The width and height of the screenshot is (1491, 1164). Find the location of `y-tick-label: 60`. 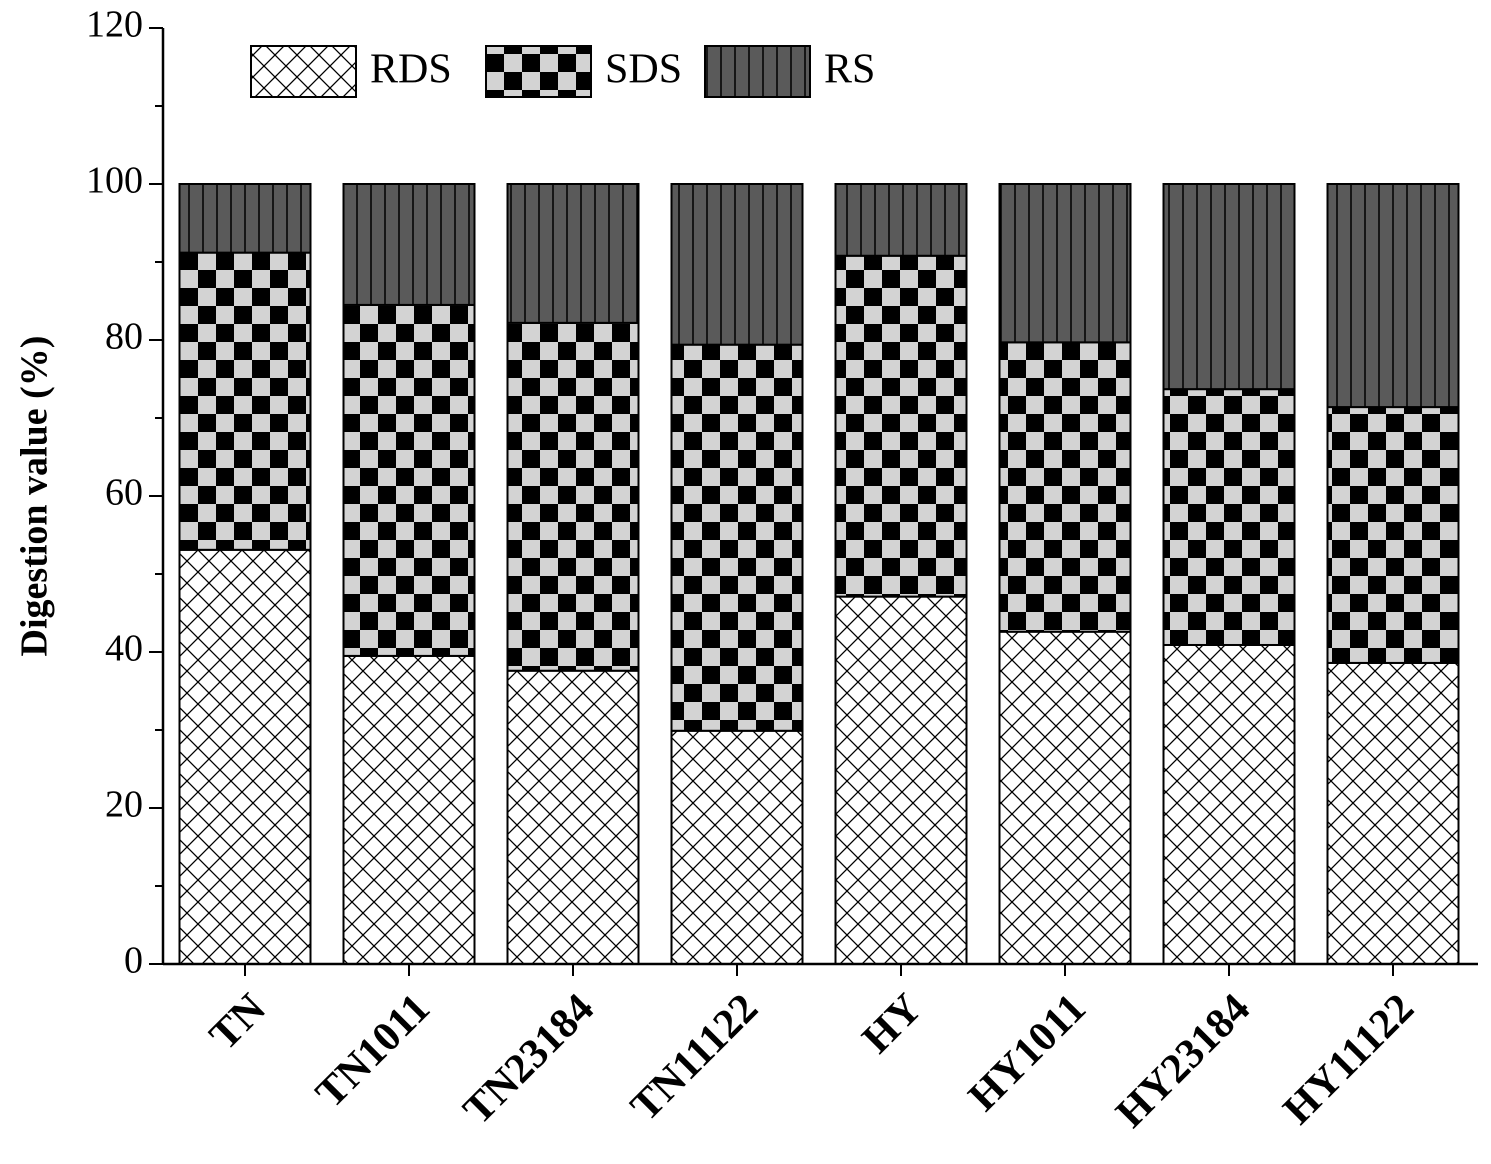

y-tick-label: 60 is located at coordinates (124, 493).